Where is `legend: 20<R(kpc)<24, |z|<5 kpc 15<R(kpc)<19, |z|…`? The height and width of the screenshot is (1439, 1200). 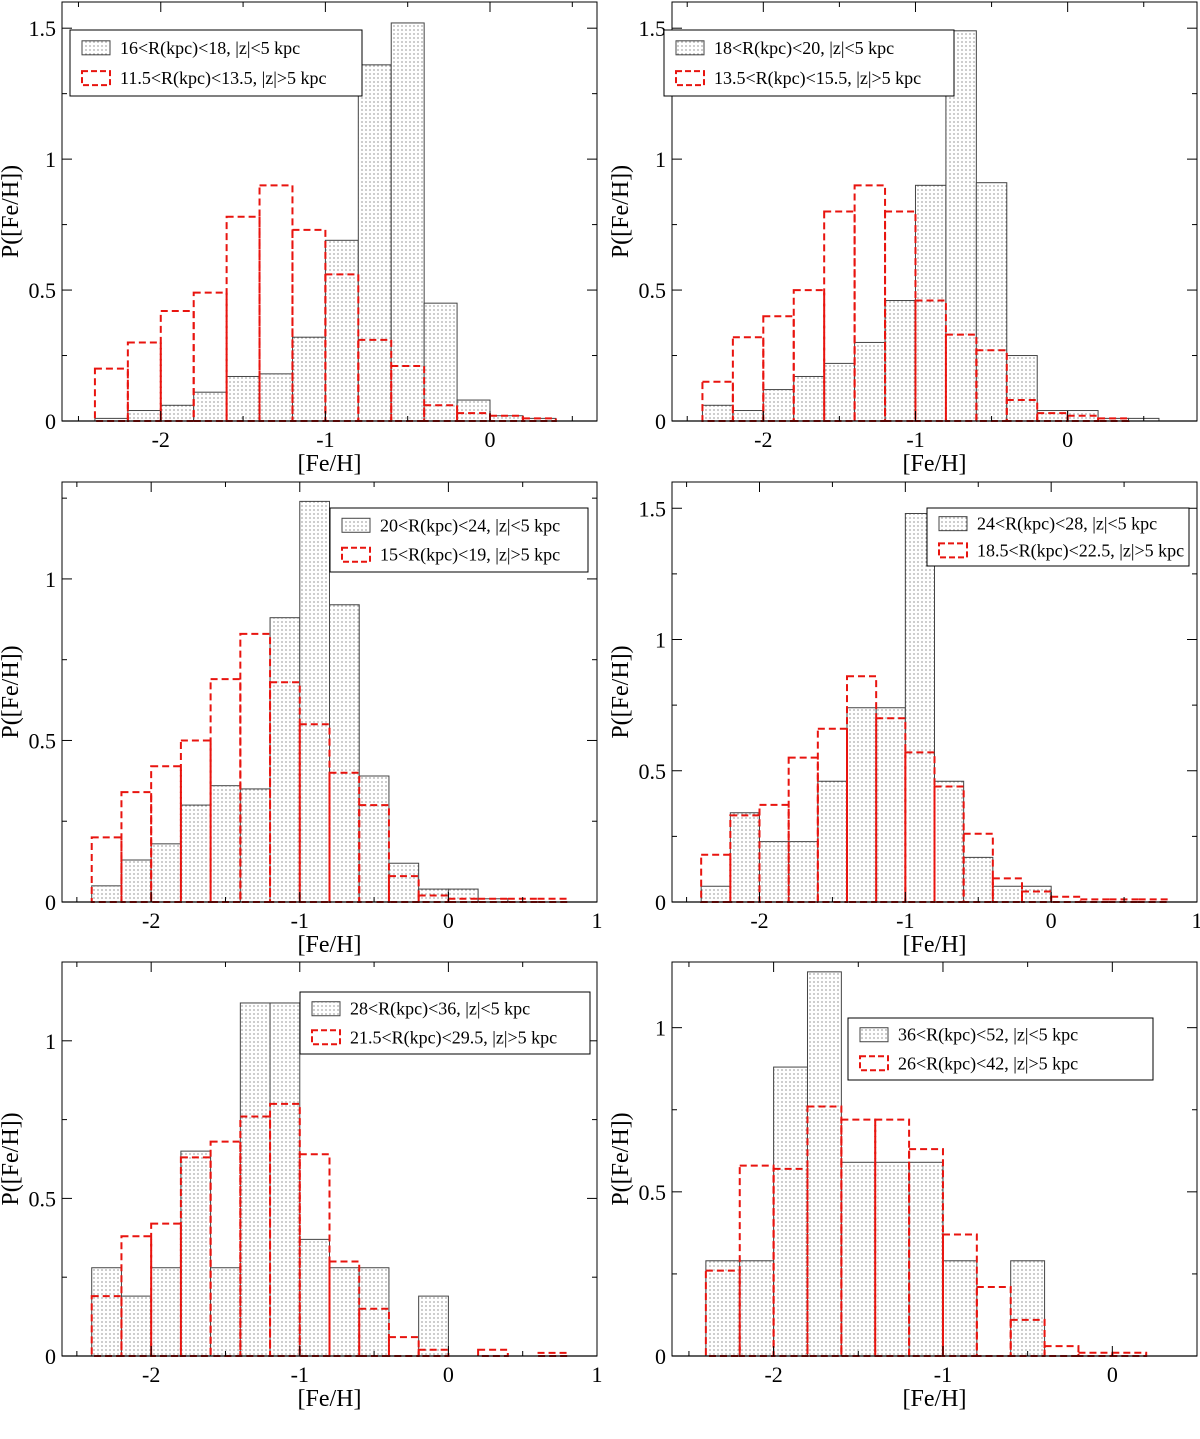
legend: 20<R(kpc)<24, |z|<5 kpc 15<R(kpc)<19, |z|… is located at coordinates (459, 540).